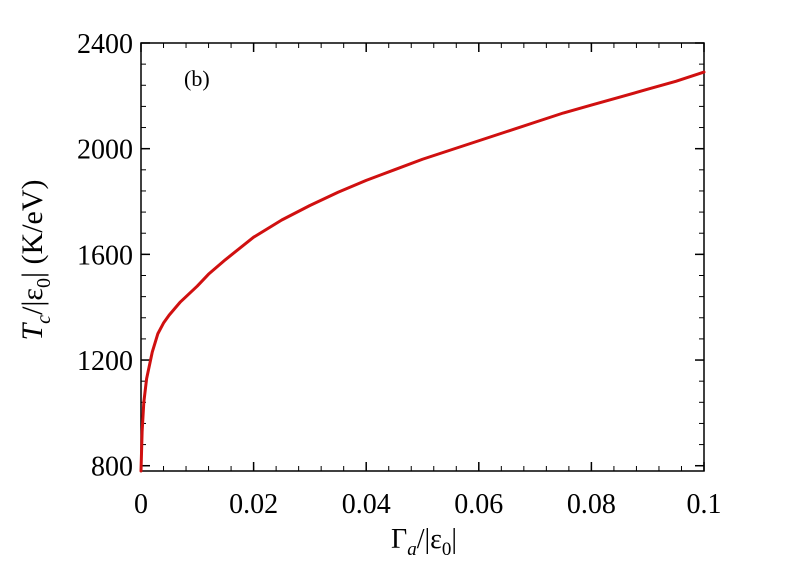 The height and width of the screenshot is (563, 792). What do you see at coordinates (412, 549) in the screenshot?
I see `x-axis-label-sub: a` at bounding box center [412, 549].